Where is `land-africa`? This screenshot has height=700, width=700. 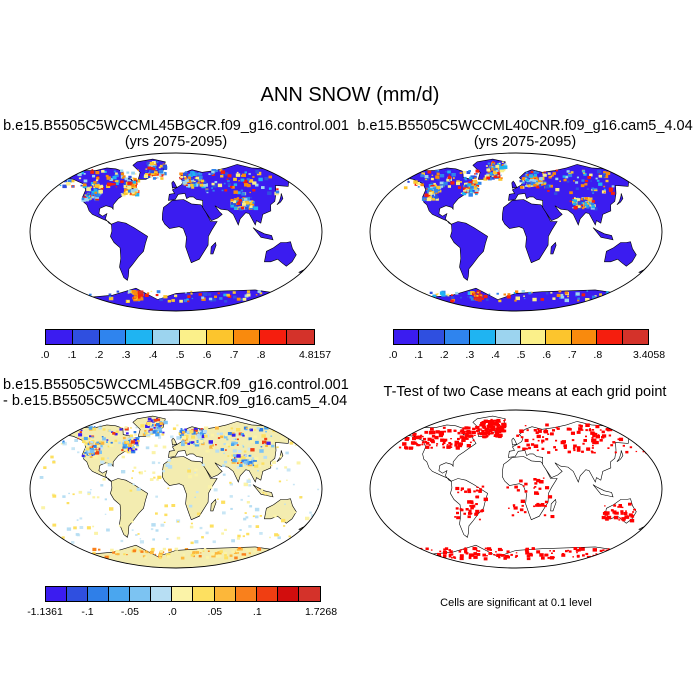 land-africa is located at coordinates (189, 231).